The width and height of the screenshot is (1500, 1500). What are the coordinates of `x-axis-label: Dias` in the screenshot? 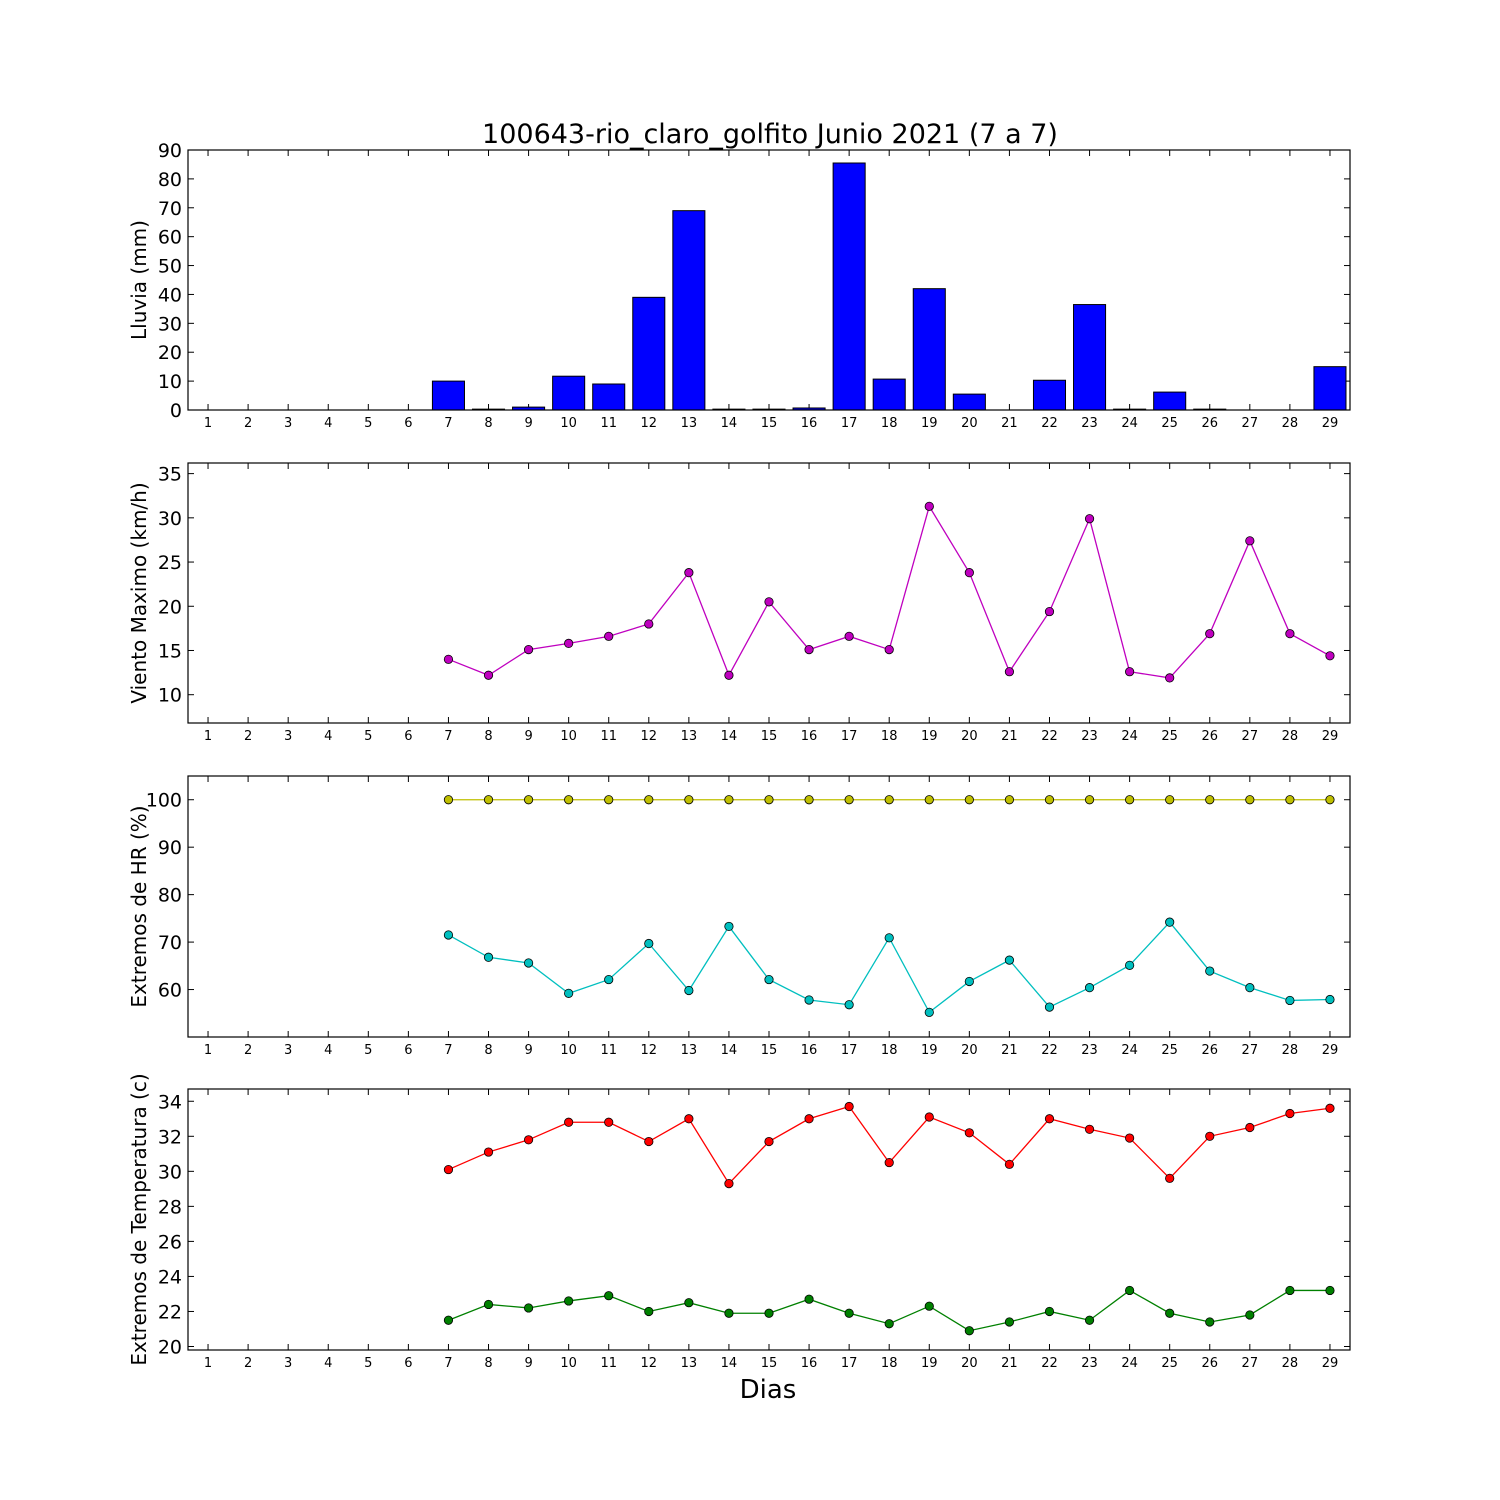 It's located at (768, 1390).